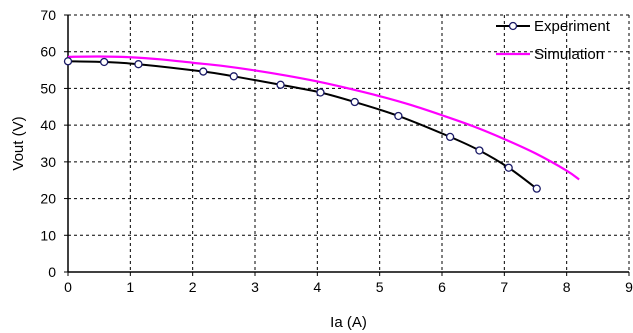 The image size is (633, 333). What do you see at coordinates (569, 54) in the screenshot?
I see `legend-simulation-label: Simulation` at bounding box center [569, 54].